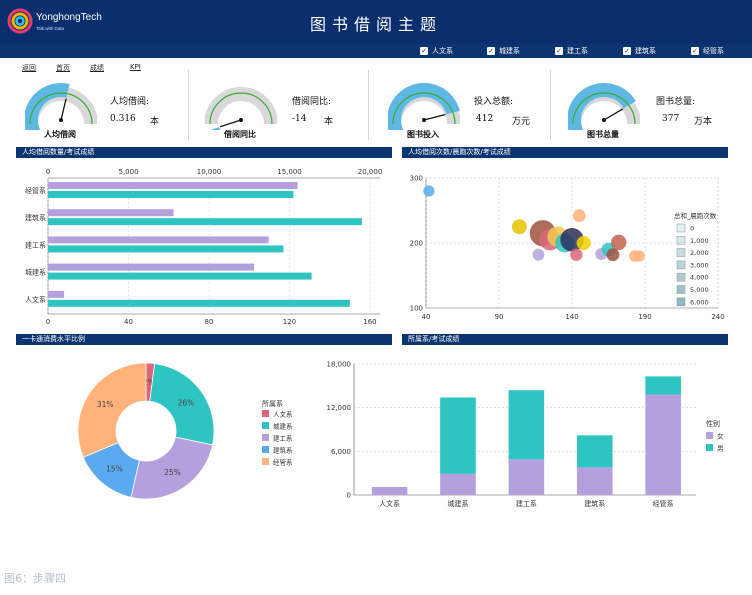 This screenshot has width=752, height=595. Describe the element at coordinates (339, 365) in the screenshot. I see `tick-label: 18,000` at that location.